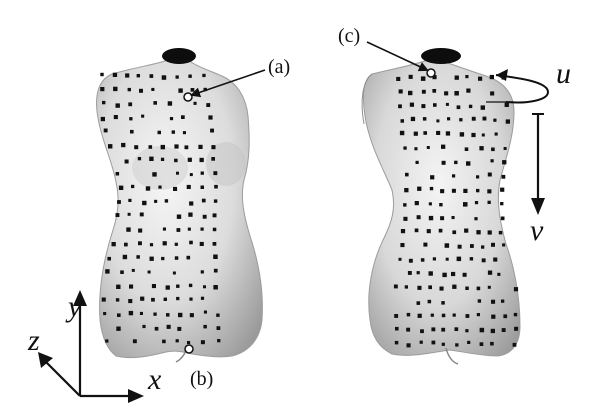  I want to click on landmark-b-point, so click(189, 349).